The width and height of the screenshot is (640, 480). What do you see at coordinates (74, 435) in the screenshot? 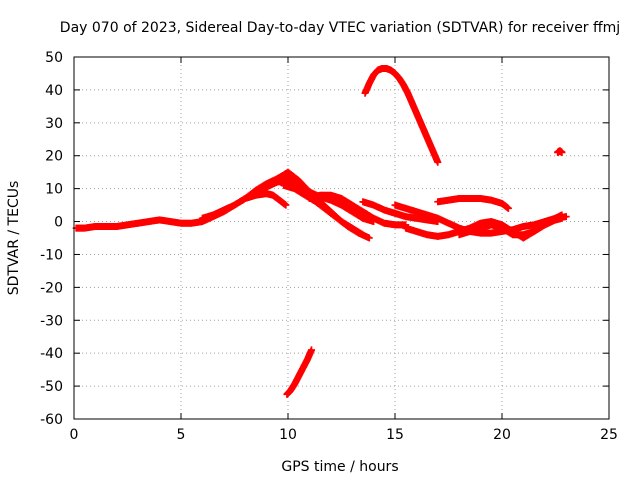
I see `x-tick-label: 0` at bounding box center [74, 435].